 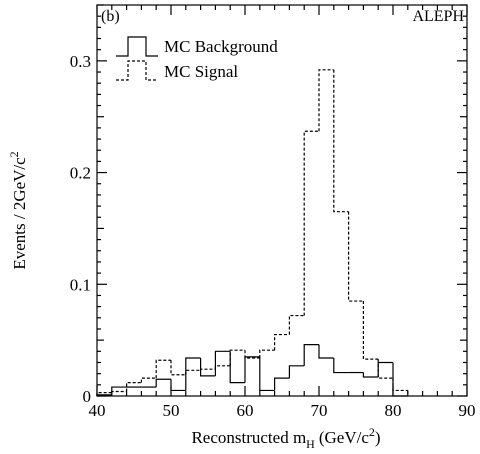 I want to click on y-axis-label-main: Events / 2GeV/c, so click(x=19, y=213).